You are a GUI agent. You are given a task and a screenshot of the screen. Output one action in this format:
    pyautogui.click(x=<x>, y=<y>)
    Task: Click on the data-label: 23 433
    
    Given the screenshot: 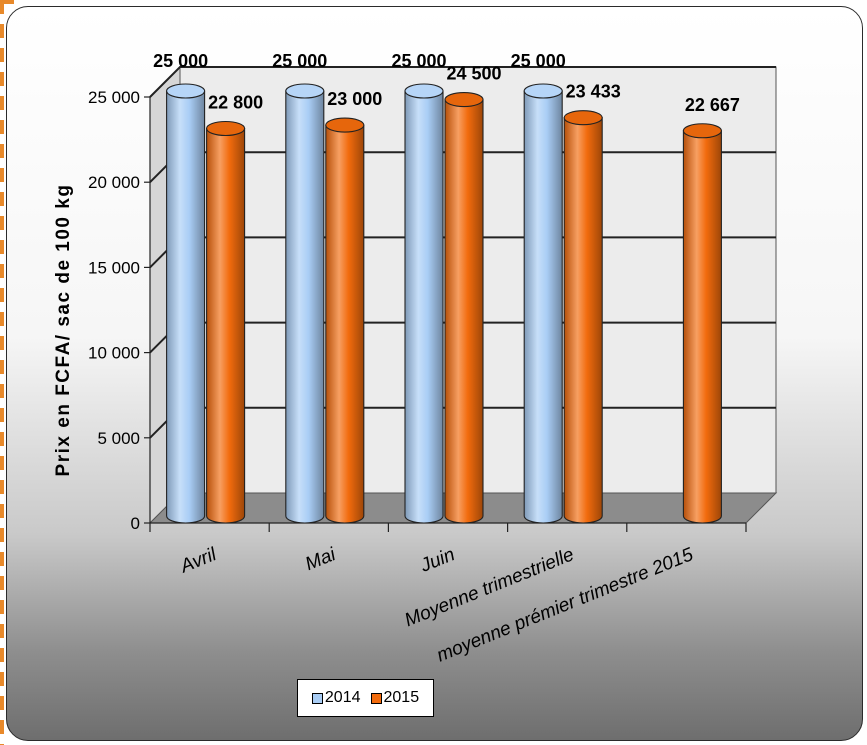 What is the action you would take?
    pyautogui.click(x=593, y=92)
    